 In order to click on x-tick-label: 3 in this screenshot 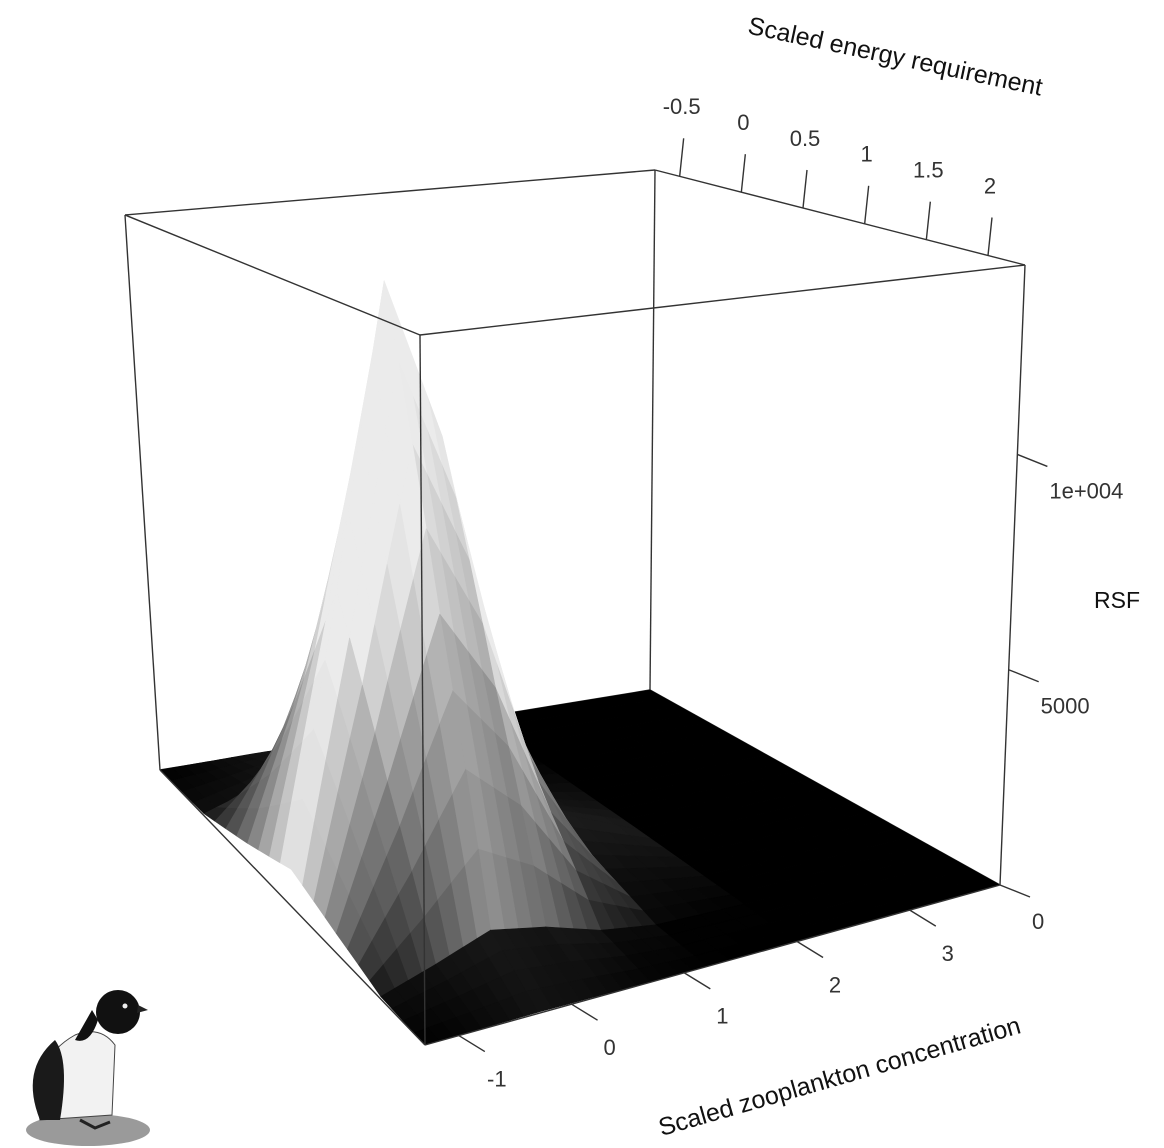, I will do `click(948, 953)`.